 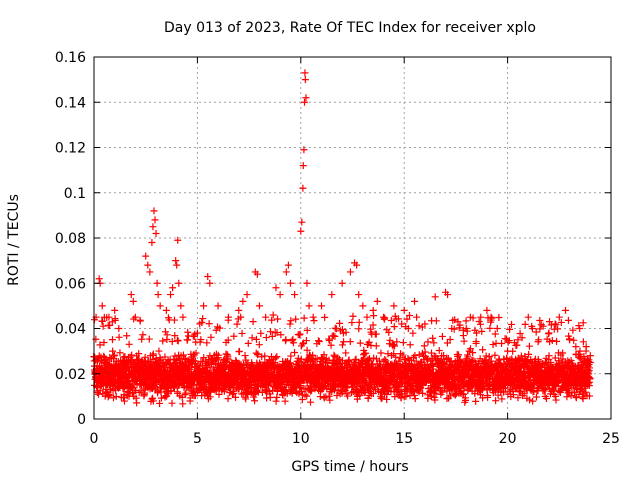 I want to click on x-tick-label: 15, so click(x=404, y=439).